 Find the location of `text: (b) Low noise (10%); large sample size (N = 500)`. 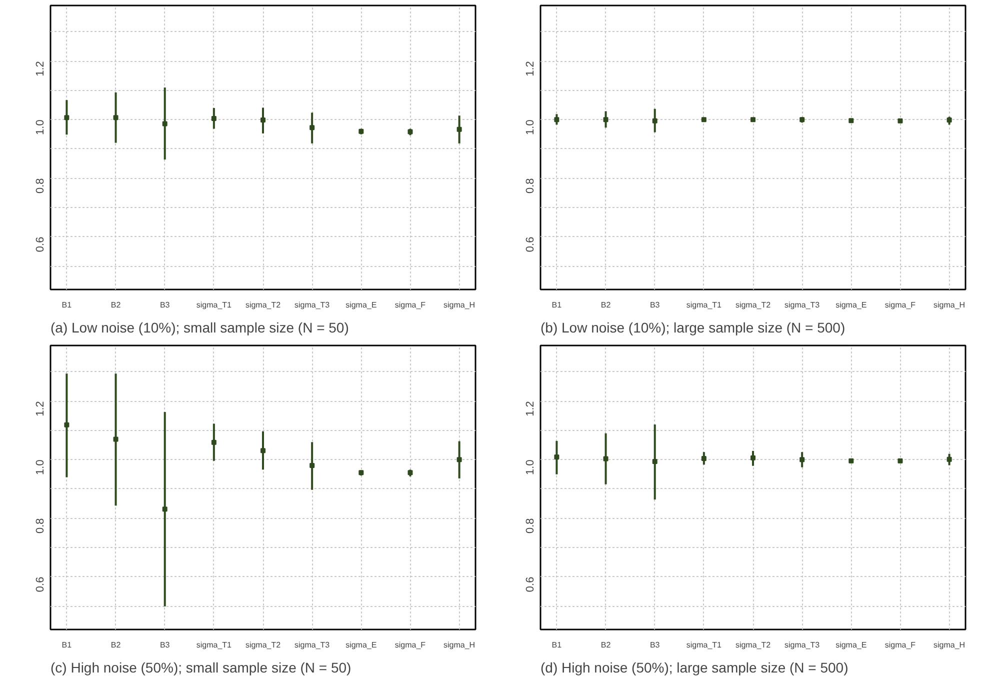

text: (b) Low noise (10%); large sample size (N = 500) is located at coordinates (693, 328).